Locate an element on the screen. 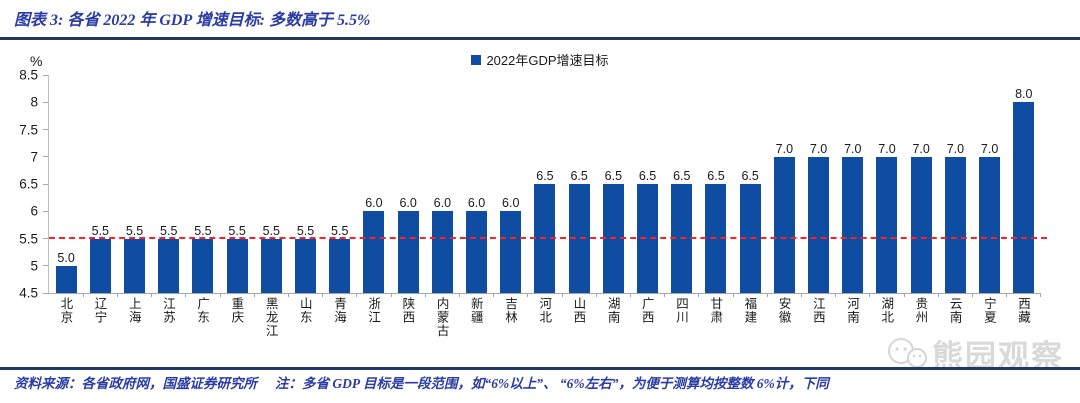 The height and width of the screenshot is (403, 1080). x-axis-label: 辽宁 is located at coordinates (99, 310).